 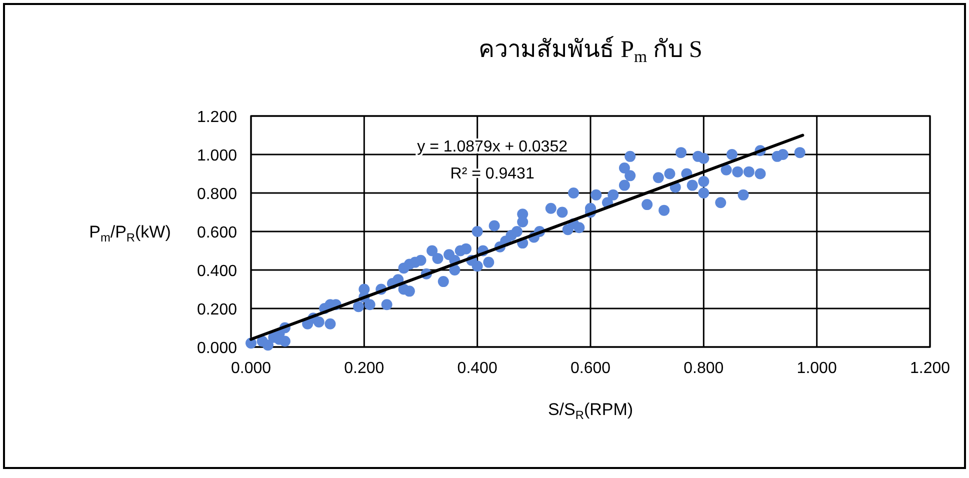 I want to click on y-tick-label: 1.000, so click(x=217, y=156).